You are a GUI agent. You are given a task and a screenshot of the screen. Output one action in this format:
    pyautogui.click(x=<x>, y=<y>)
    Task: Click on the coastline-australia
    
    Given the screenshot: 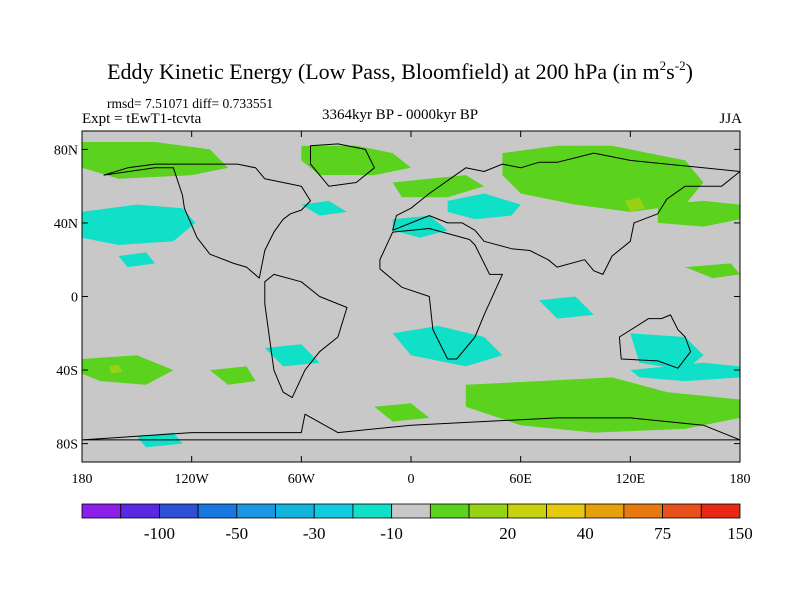 What is the action you would take?
    pyautogui.click(x=655, y=341)
    